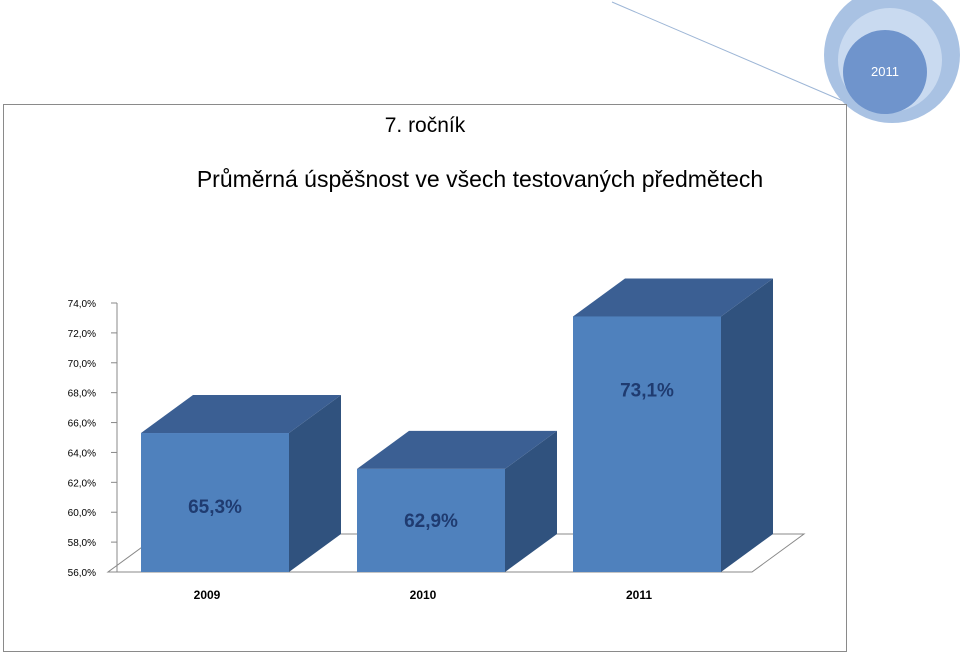 The height and width of the screenshot is (654, 960). Describe the element at coordinates (647, 390) in the screenshot. I see `data-label-2011: 73,1%` at that location.